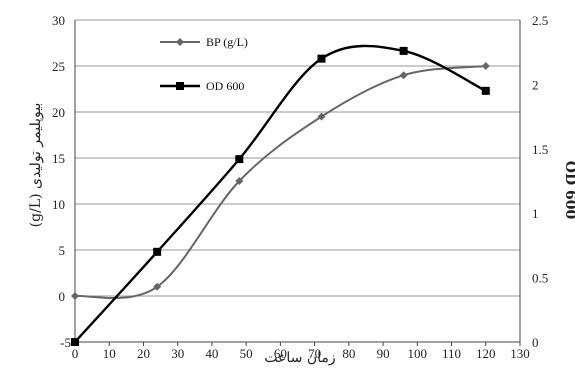  I want to click on right-tick-label: 0.5, so click(540, 278).